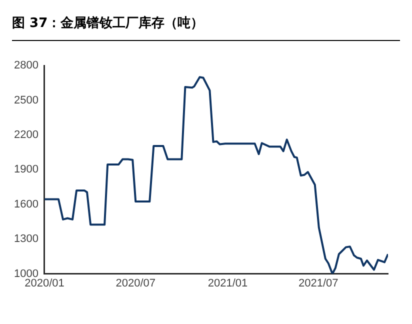 The width and height of the screenshot is (412, 324). What do you see at coordinates (26, 100) in the screenshot?
I see `y-tick-label: 2500` at bounding box center [26, 100].